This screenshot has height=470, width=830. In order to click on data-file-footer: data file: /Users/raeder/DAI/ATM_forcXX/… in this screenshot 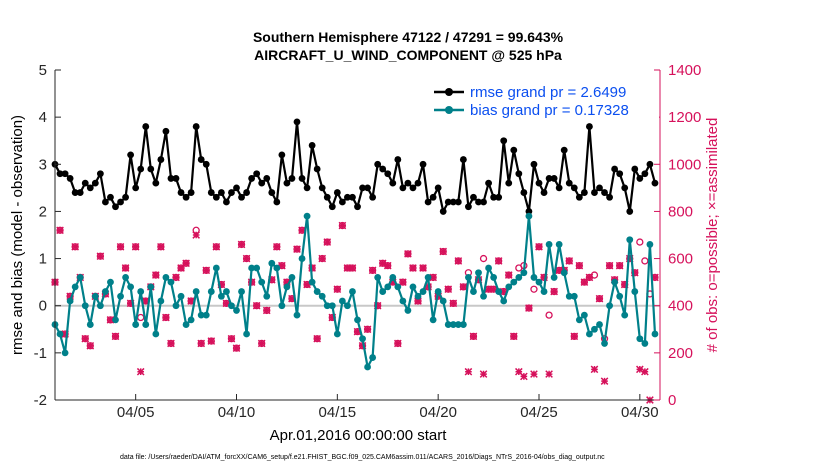, I will do `click(362, 457)`.